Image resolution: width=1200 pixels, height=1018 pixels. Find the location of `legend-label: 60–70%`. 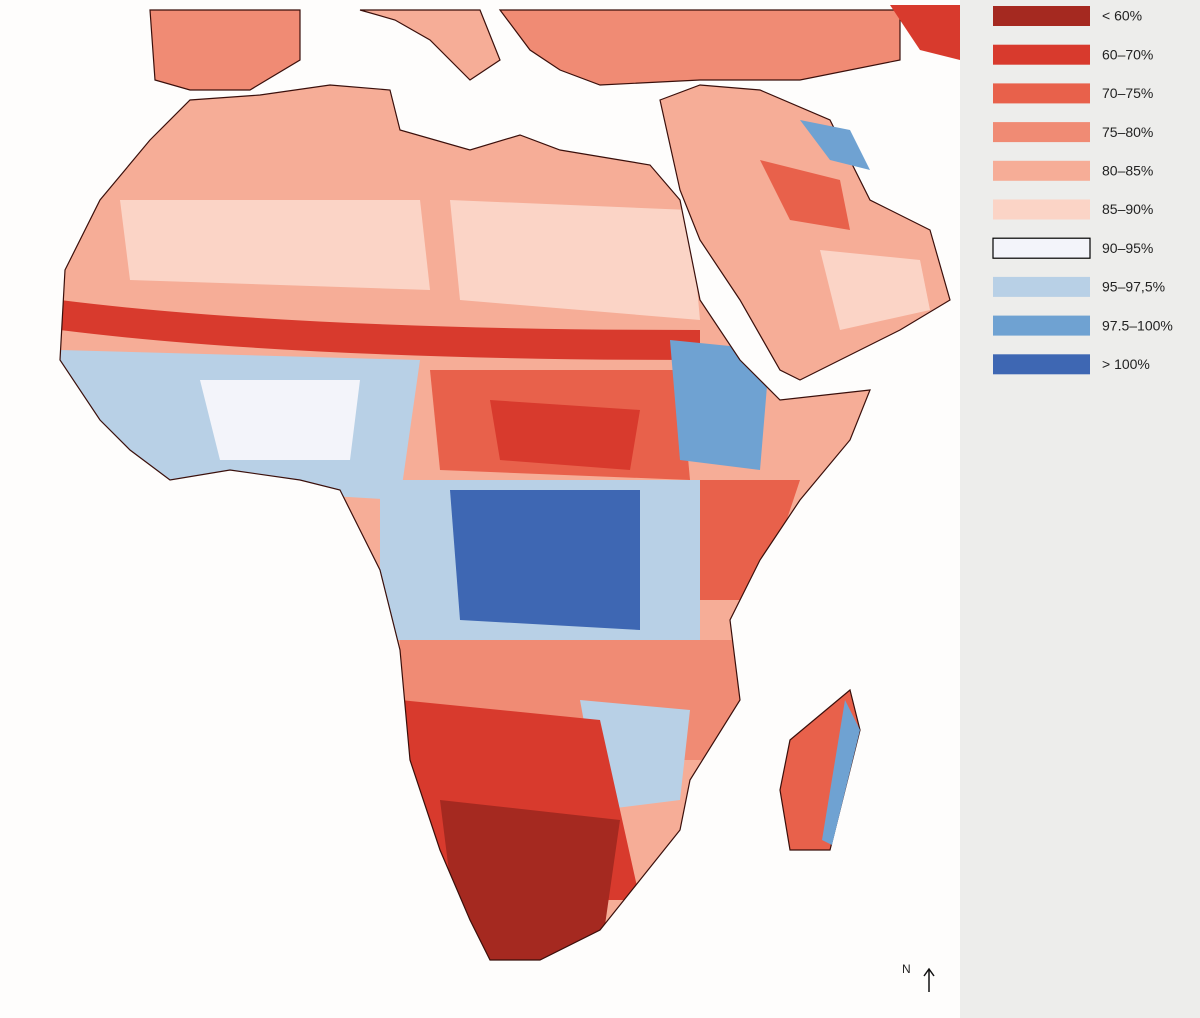

legend-label: 60–70% is located at coordinates (1127, 54).